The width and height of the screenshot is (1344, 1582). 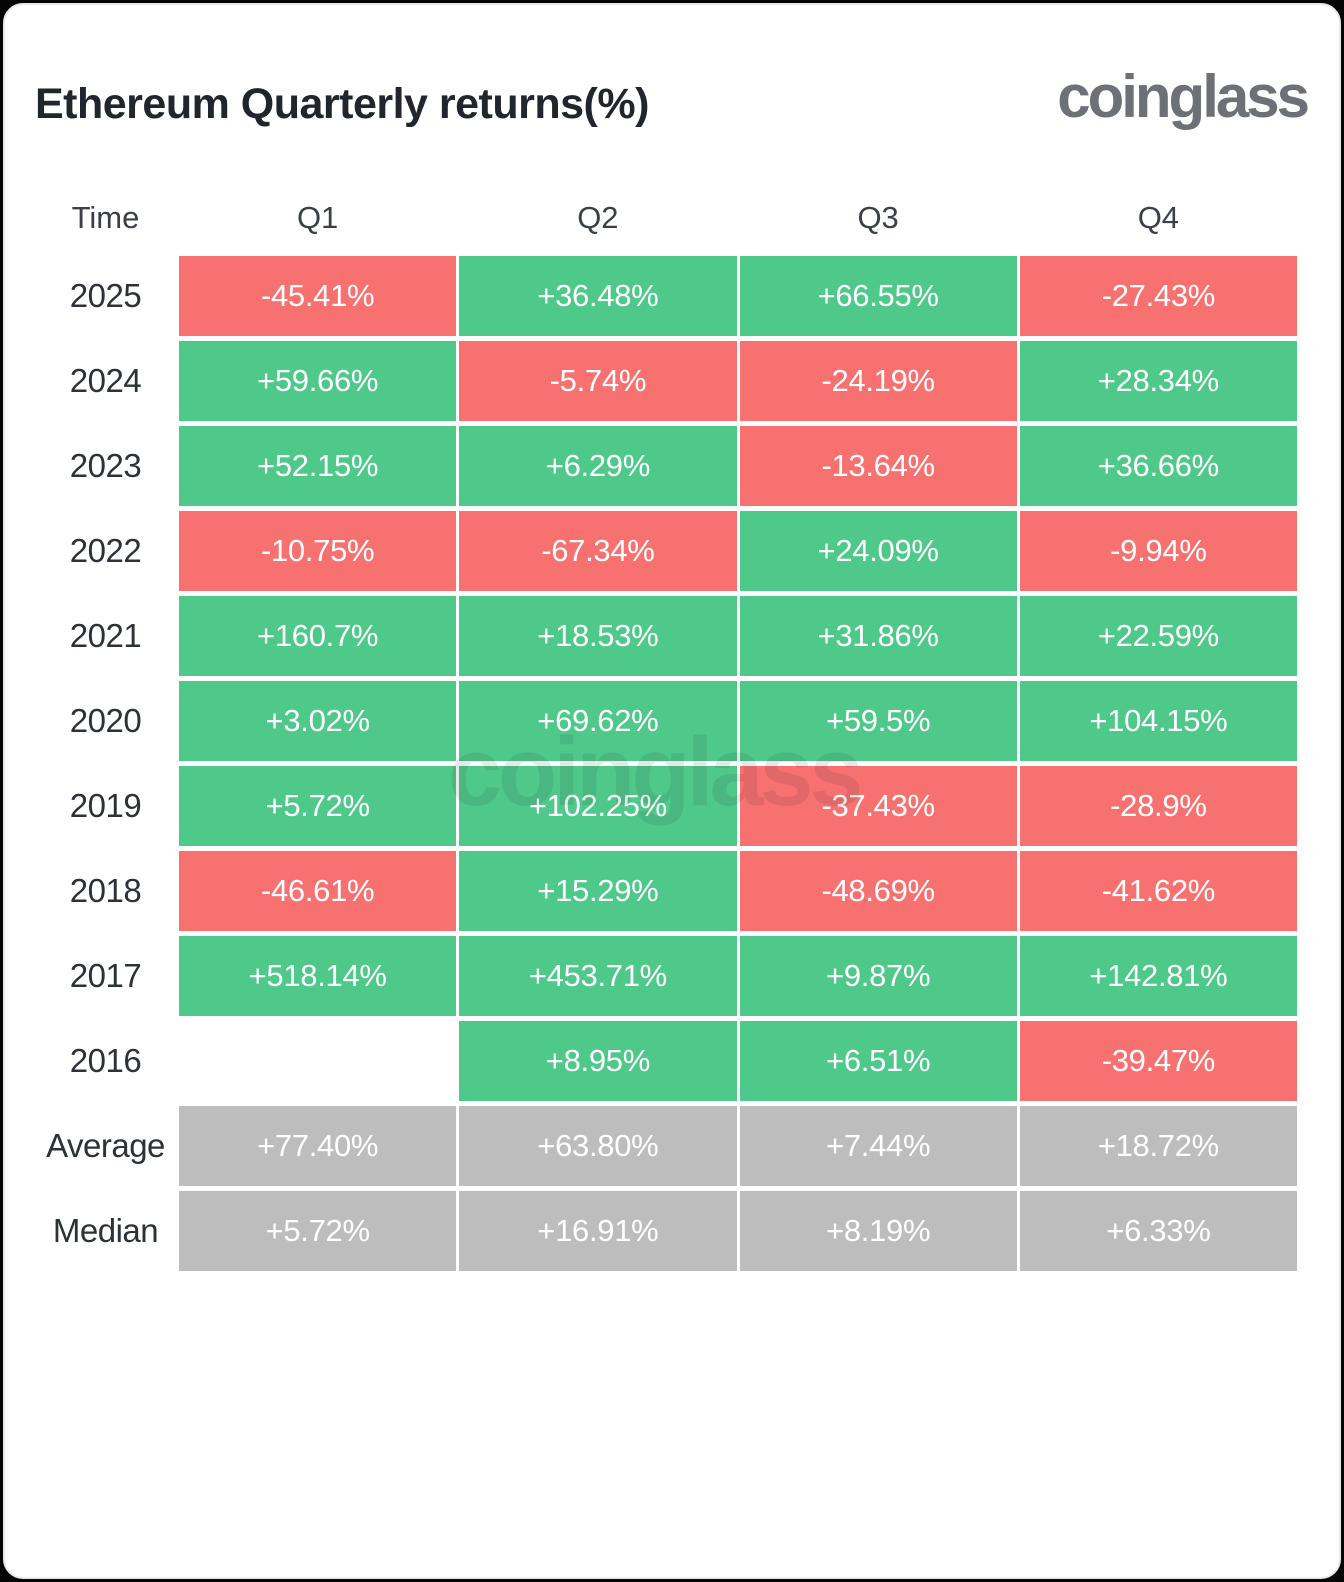 What do you see at coordinates (598, 636) in the screenshot?
I see `return-cell-2021-q2: +18.53%` at bounding box center [598, 636].